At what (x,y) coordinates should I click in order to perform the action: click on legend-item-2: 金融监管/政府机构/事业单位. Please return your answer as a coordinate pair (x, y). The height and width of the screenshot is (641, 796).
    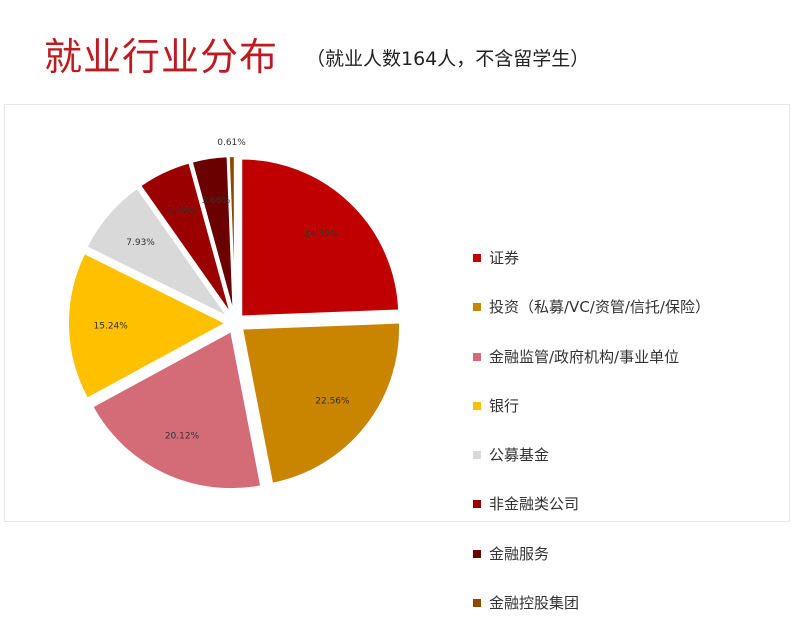
    Looking at the image, I should click on (591, 370).